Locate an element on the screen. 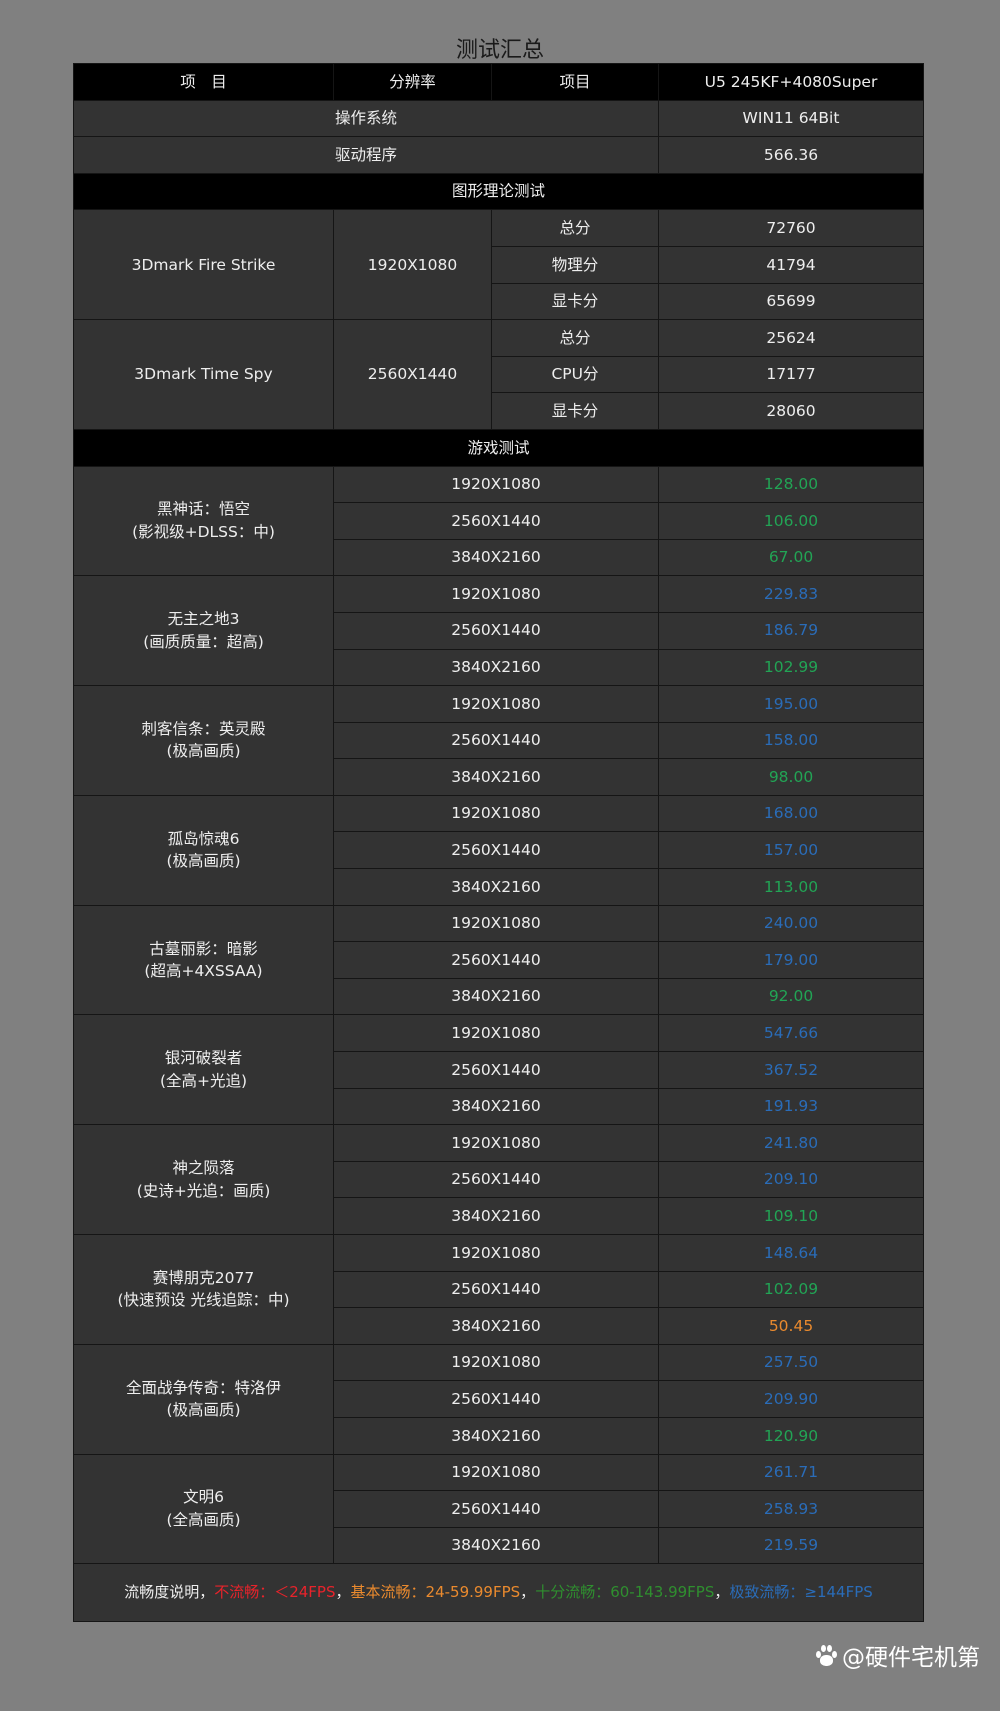 Image resolution: width=1000 pixels, height=1711 pixels. score-value: 28060 is located at coordinates (791, 411).